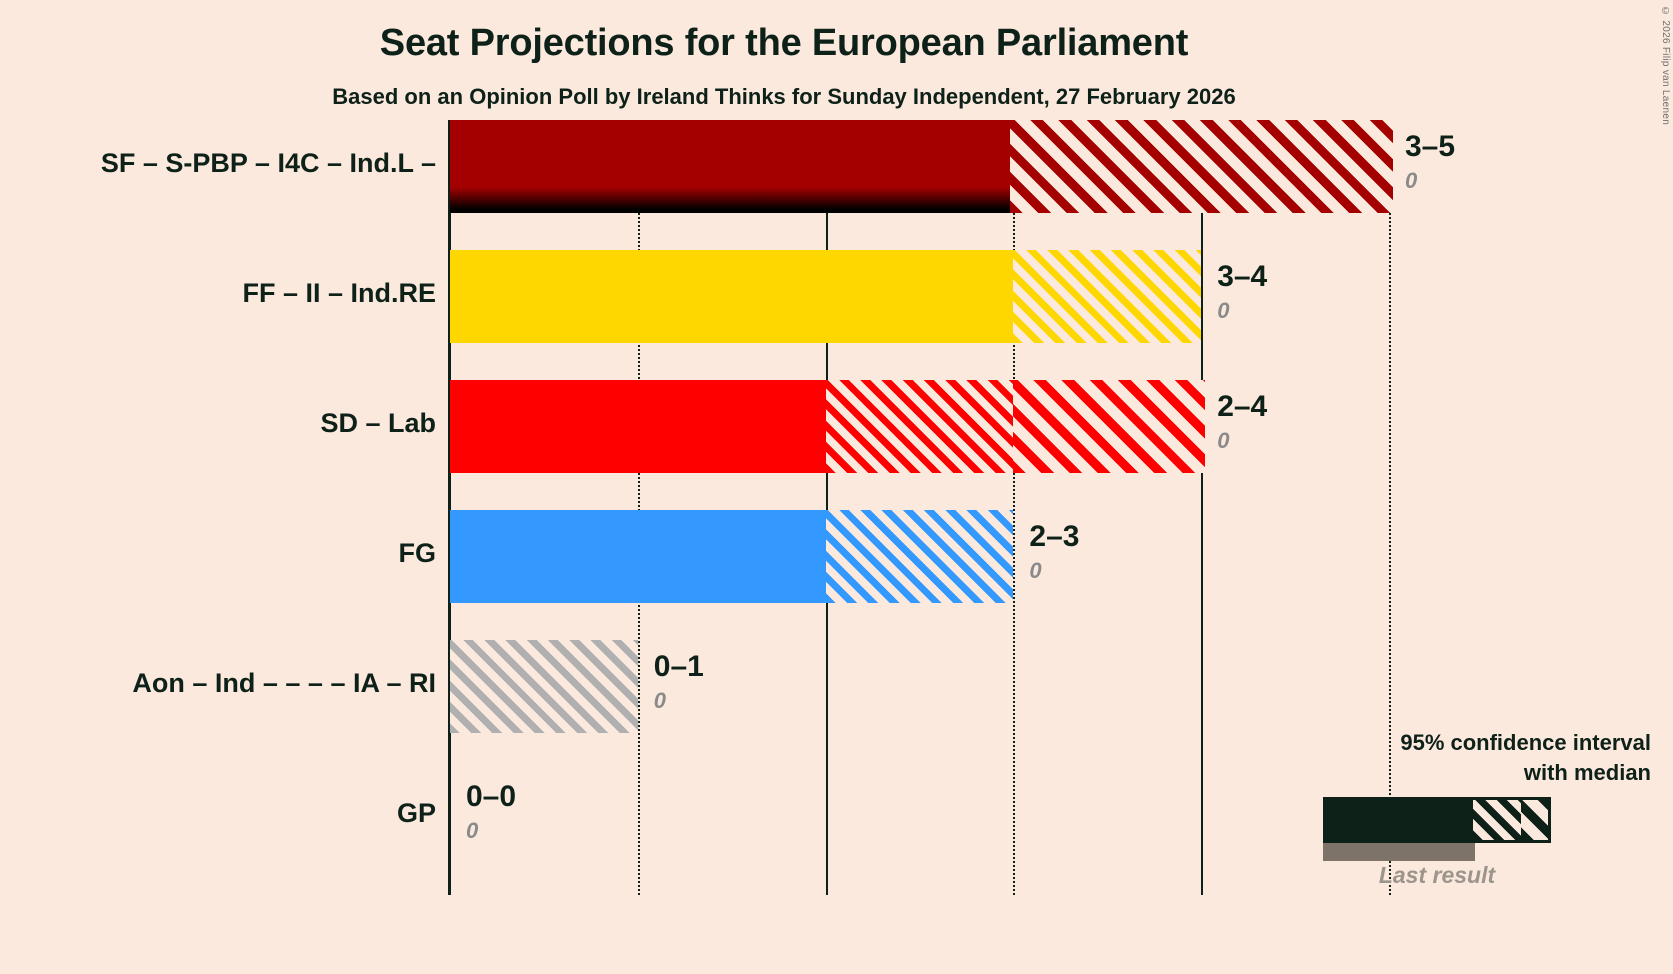 The image size is (1673, 974). I want to click on bar-2-outer-ci-segment, so click(1109, 426).